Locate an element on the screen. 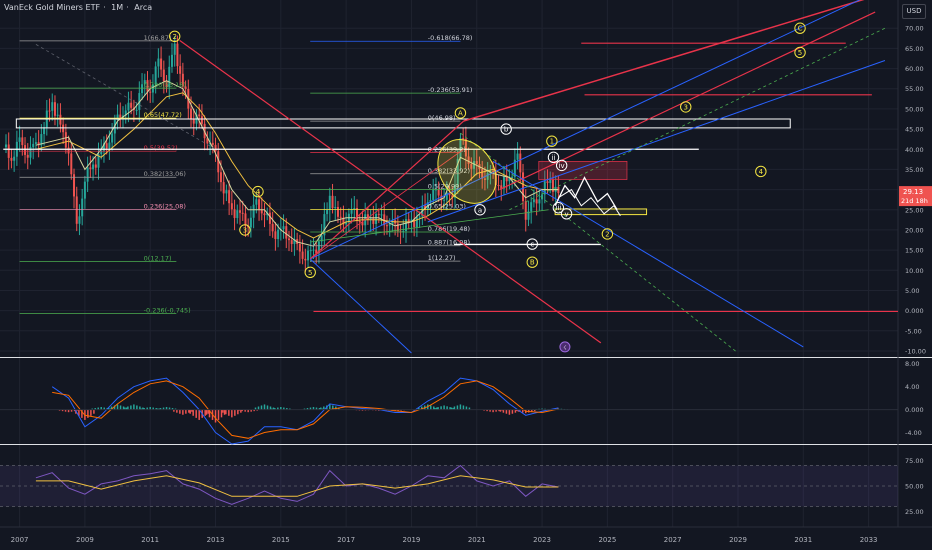 The width and height of the screenshot is (932, 550). wave-label: ii is located at coordinates (554, 158).